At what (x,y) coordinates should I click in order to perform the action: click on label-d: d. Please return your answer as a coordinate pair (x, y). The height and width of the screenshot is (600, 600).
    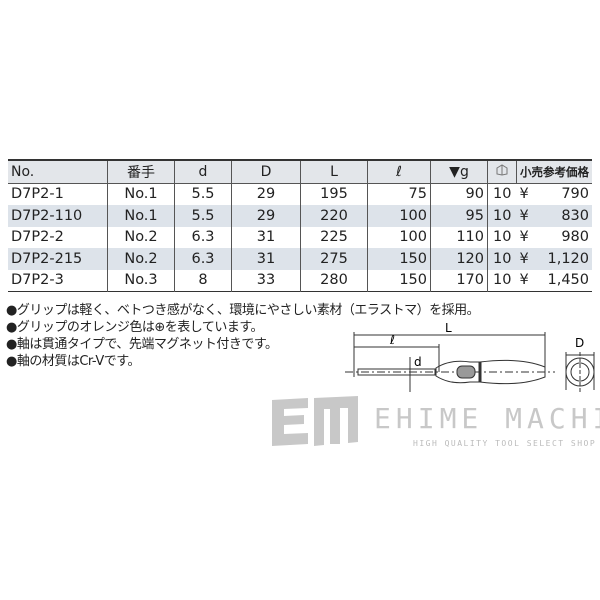
    Looking at the image, I should click on (418, 362).